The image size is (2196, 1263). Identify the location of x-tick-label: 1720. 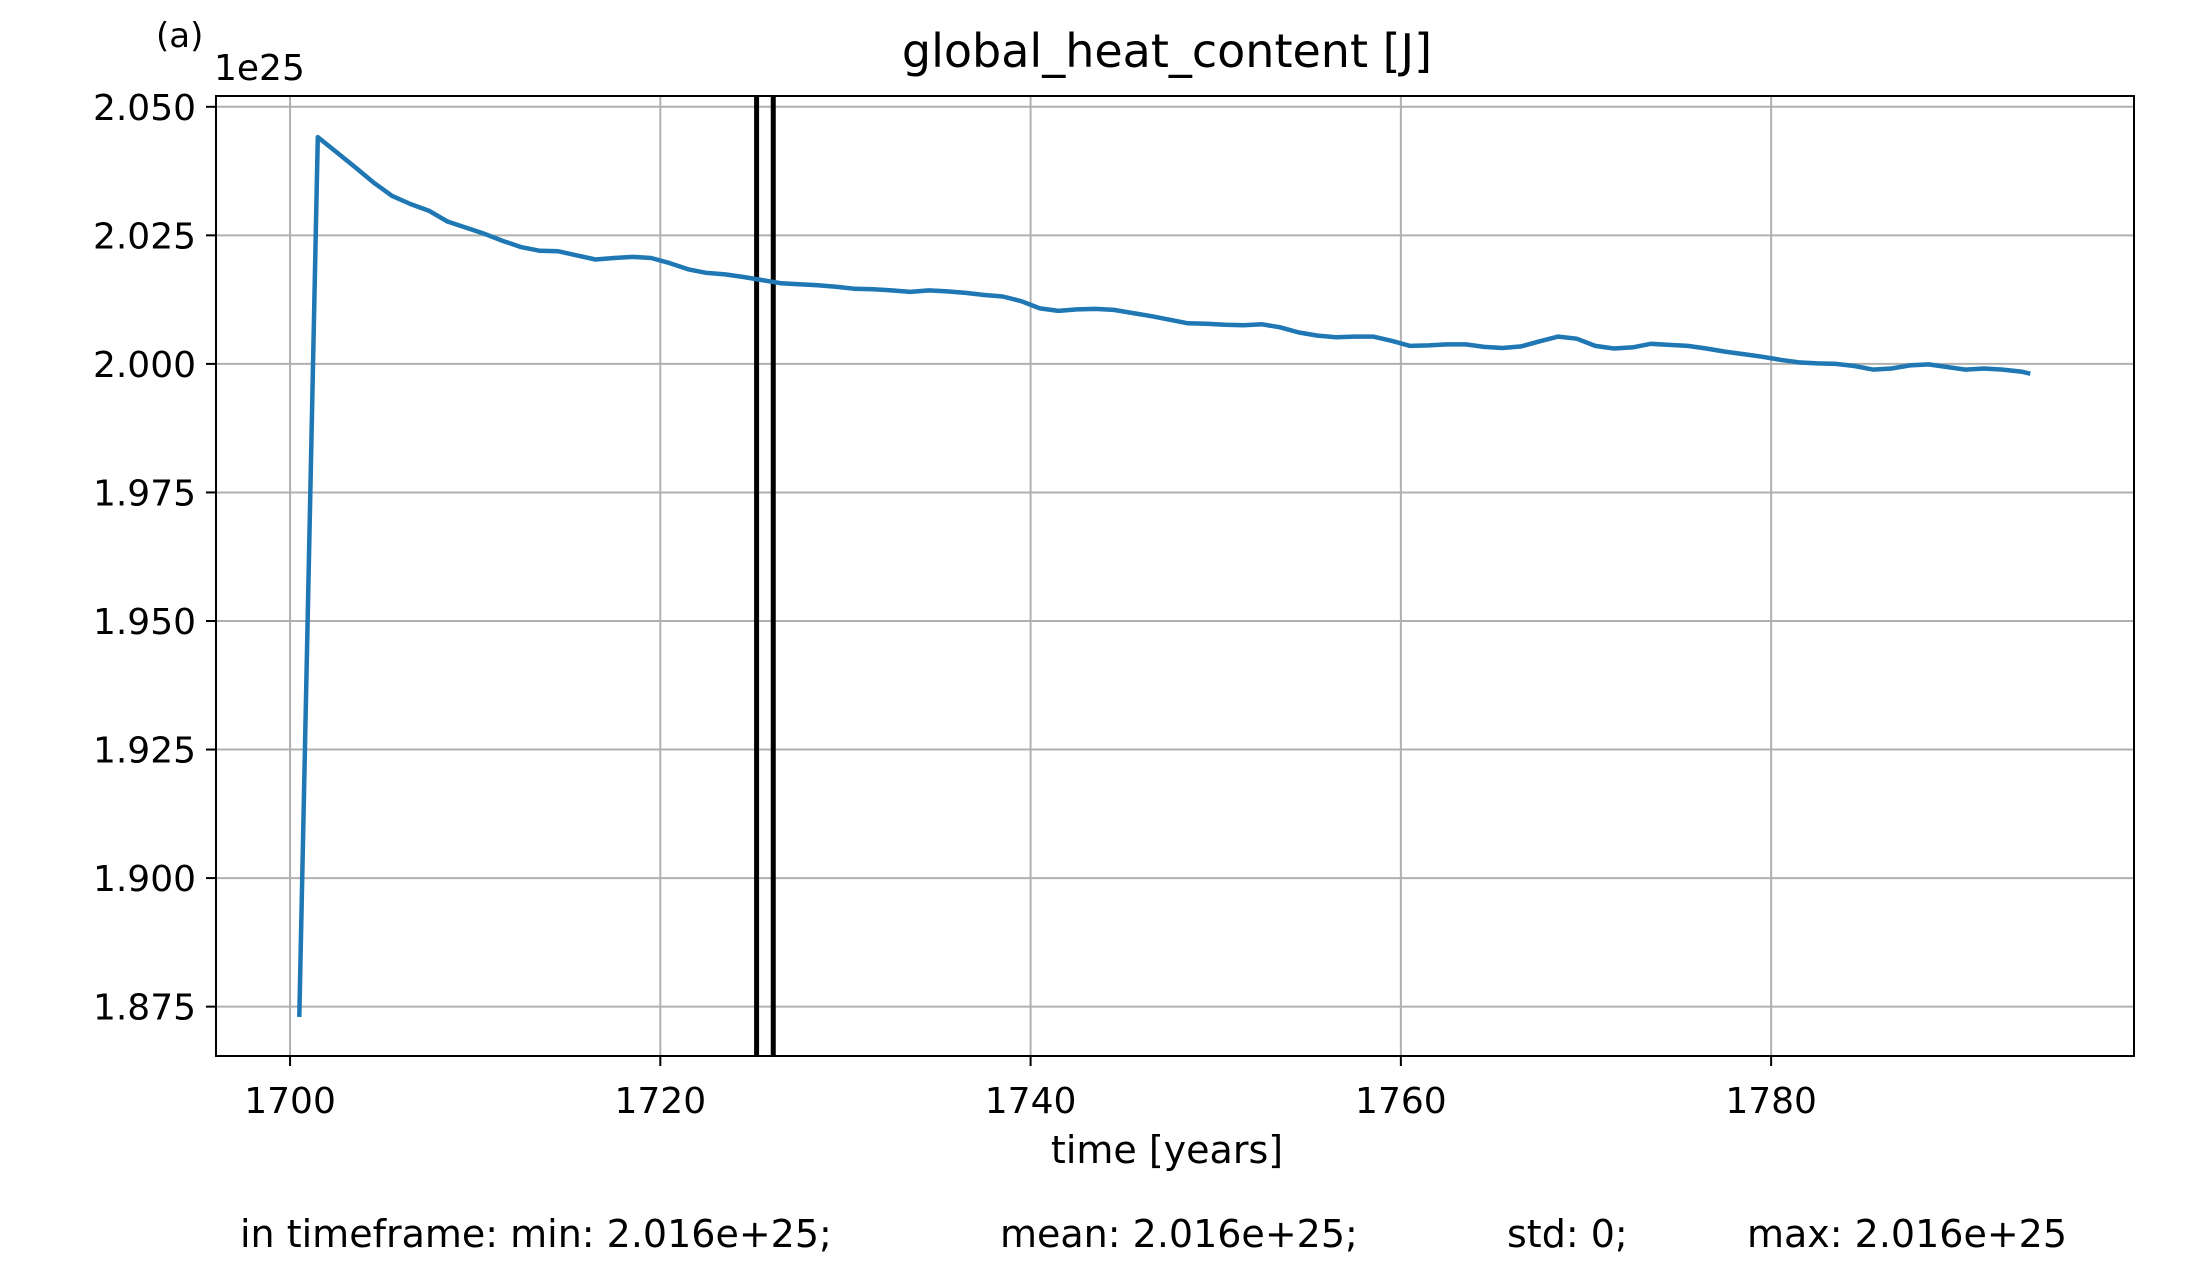
(661, 1101).